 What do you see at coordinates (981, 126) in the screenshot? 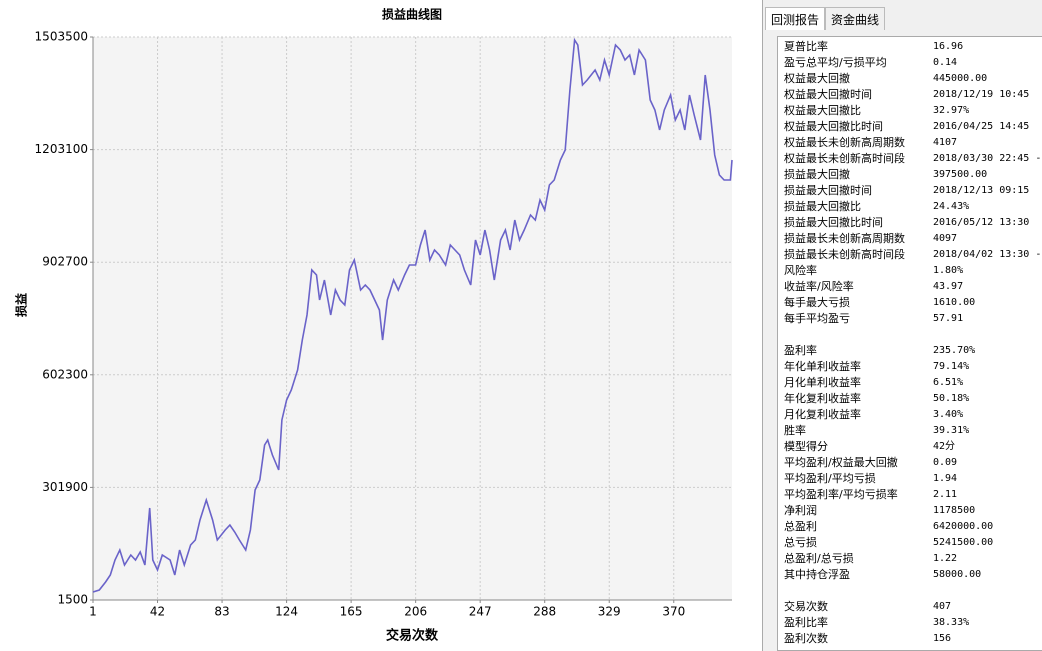
I see `row-value: 2016/04/25 14:45` at bounding box center [981, 126].